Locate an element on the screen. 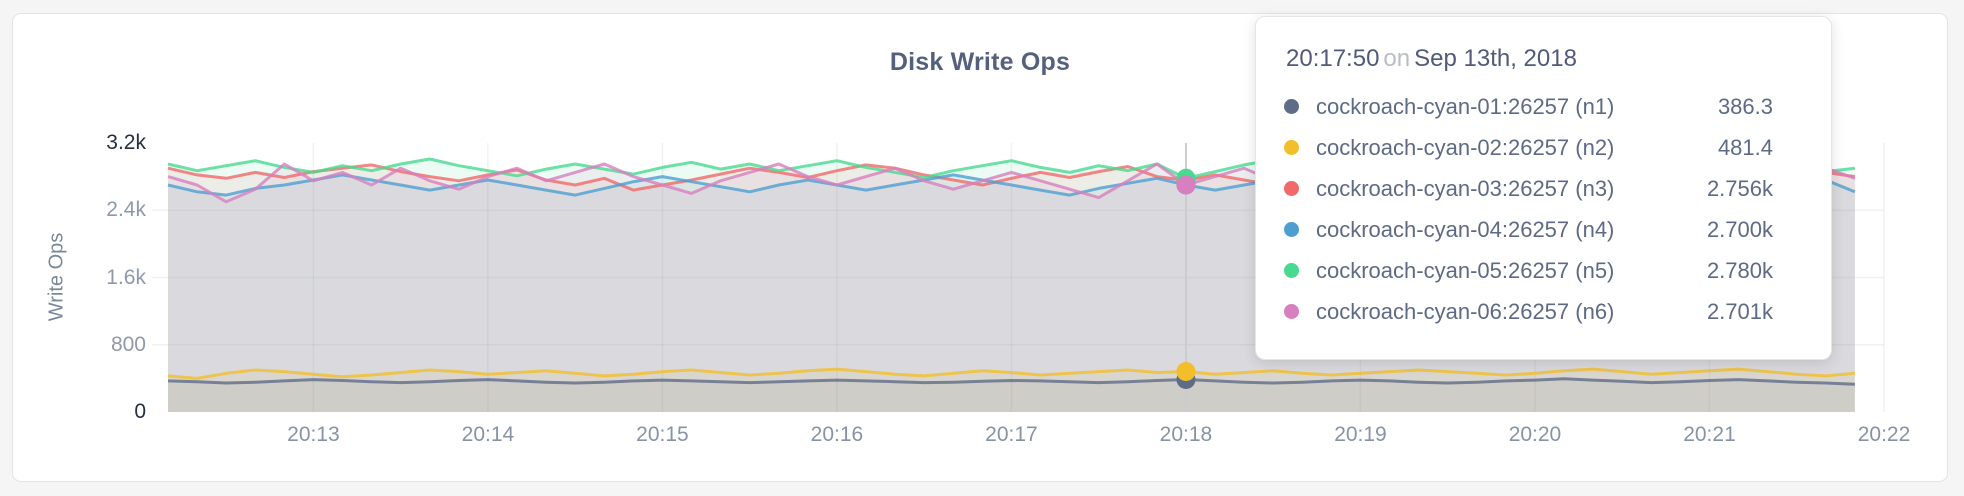  tooltip-date: Sep 13th, 2018 is located at coordinates (1495, 58).